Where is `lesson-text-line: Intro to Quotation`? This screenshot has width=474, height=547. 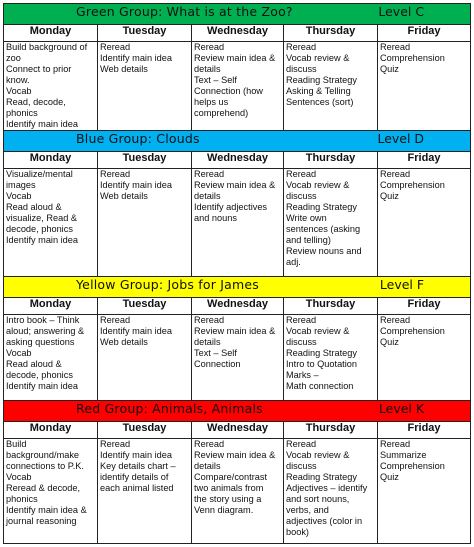 lesson-text-line: Intro to Quotation is located at coordinates (321, 364).